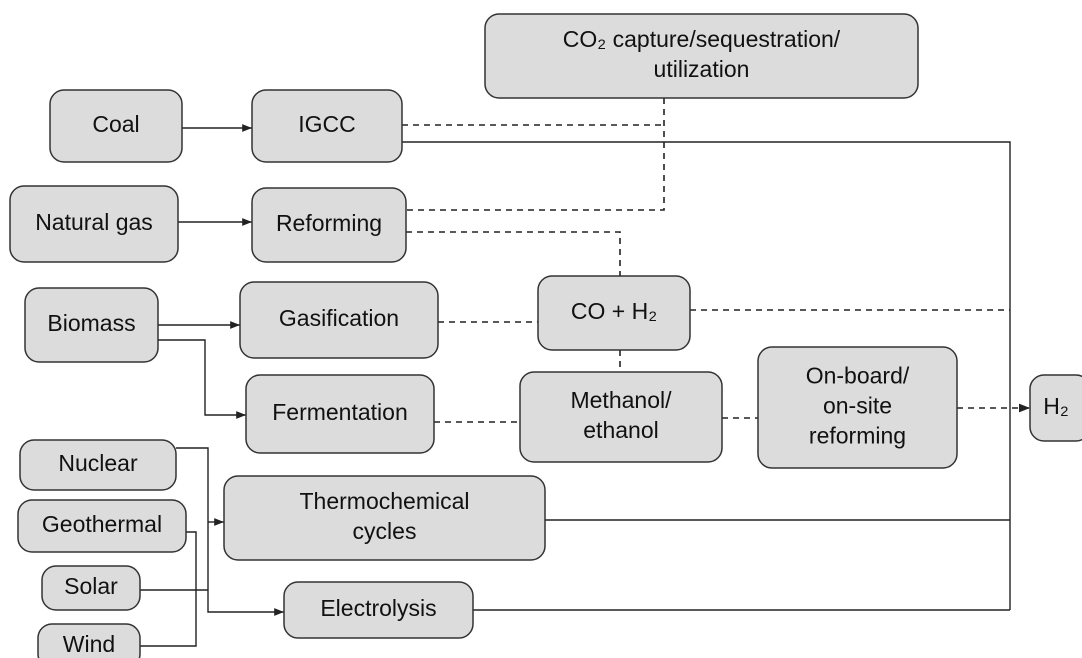  I want to click on node-label: Natural gas, so click(94, 222).